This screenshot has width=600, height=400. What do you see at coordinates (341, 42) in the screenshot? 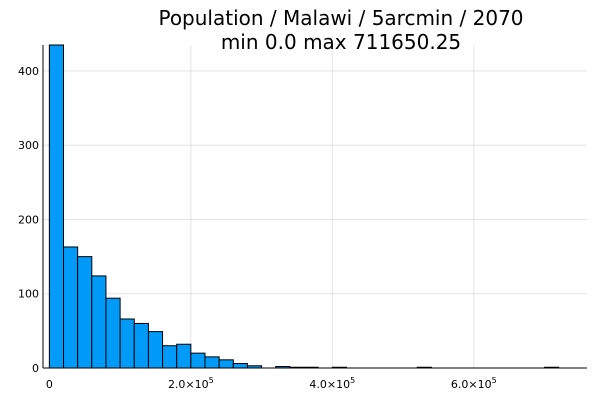
I see `chart-title-line-2: min 0.0 max 711650.25` at bounding box center [341, 42].